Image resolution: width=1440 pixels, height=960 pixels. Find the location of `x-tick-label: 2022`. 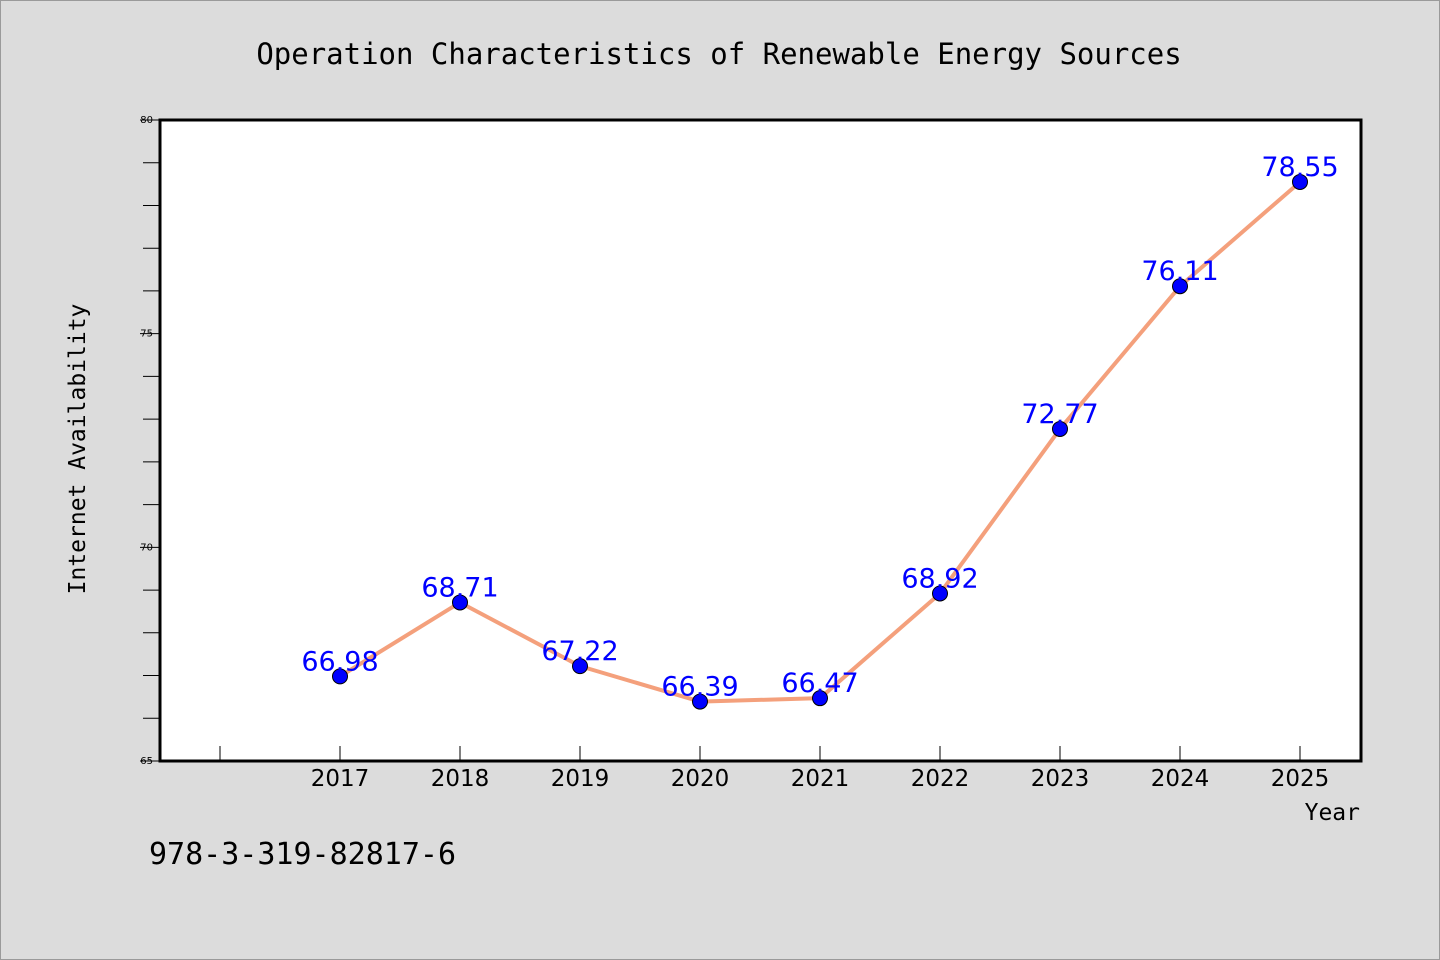

x-tick-label: 2022 is located at coordinates (940, 779).